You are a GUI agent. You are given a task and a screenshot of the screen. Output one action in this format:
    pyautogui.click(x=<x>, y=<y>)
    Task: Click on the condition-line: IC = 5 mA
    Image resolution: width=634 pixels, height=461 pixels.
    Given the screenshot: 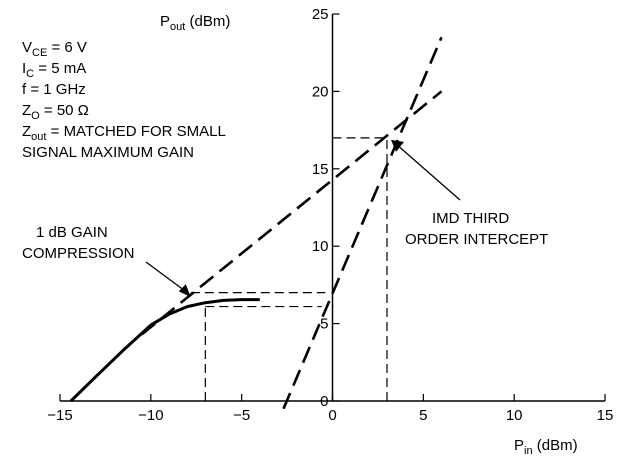 What is the action you would take?
    pyautogui.click(x=54, y=70)
    